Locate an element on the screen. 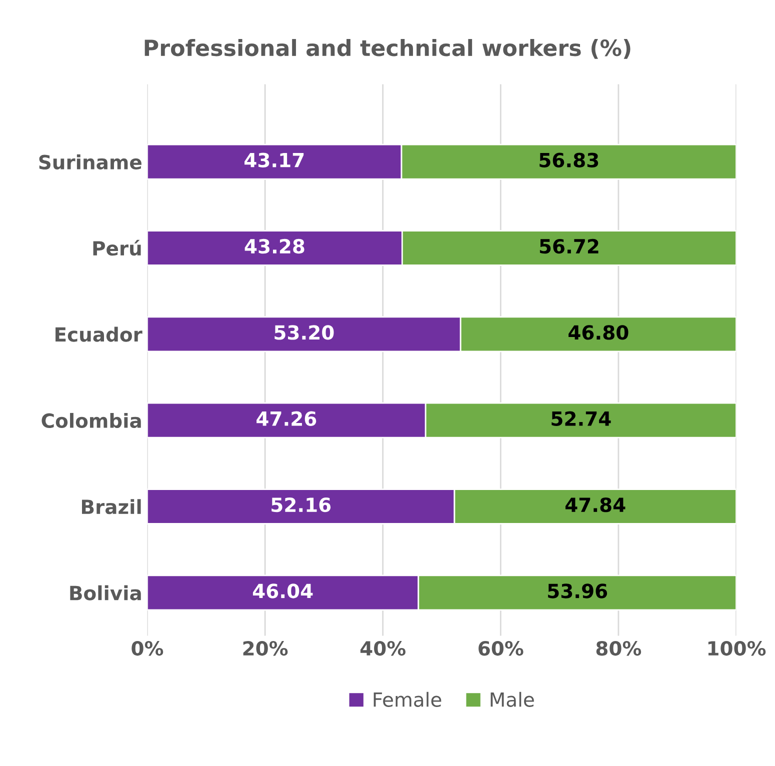 Image resolution: width=775 pixels, height=766 pixels. y-tick-label: Colombia is located at coordinates (91, 420).